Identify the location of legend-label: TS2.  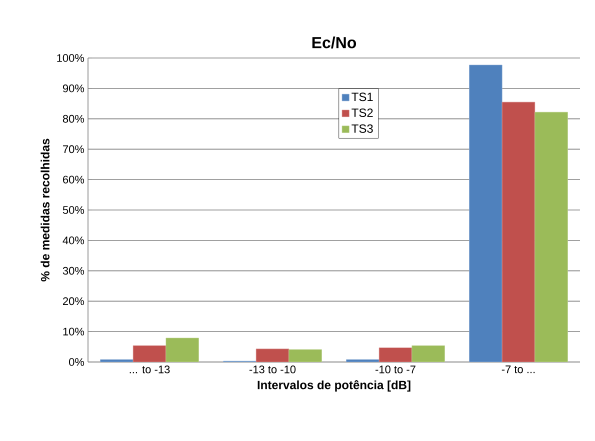
(362, 112).